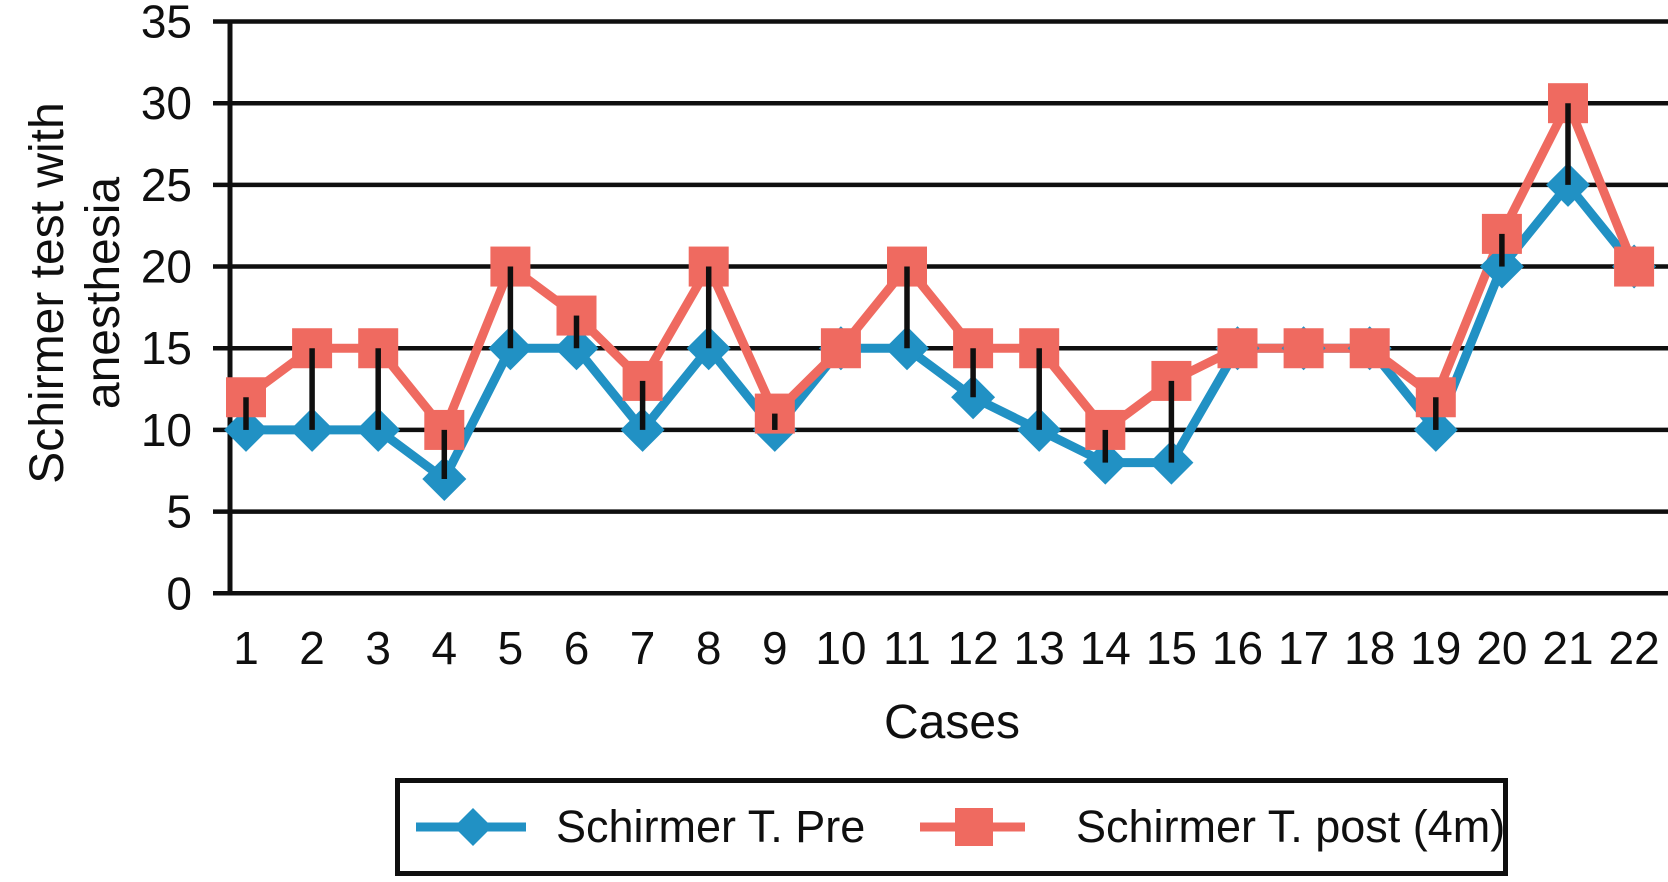  What do you see at coordinates (166, 185) in the screenshot?
I see `y-tick-label: 25` at bounding box center [166, 185].